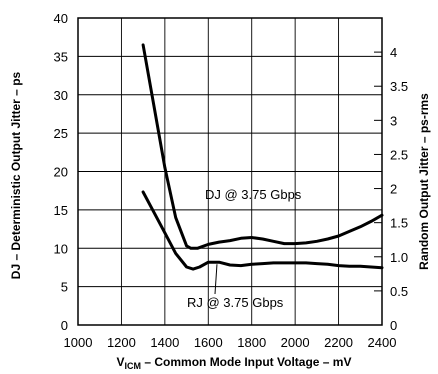 The height and width of the screenshot is (374, 438). I want to click on x-tick-label: 2000, so click(295, 342).